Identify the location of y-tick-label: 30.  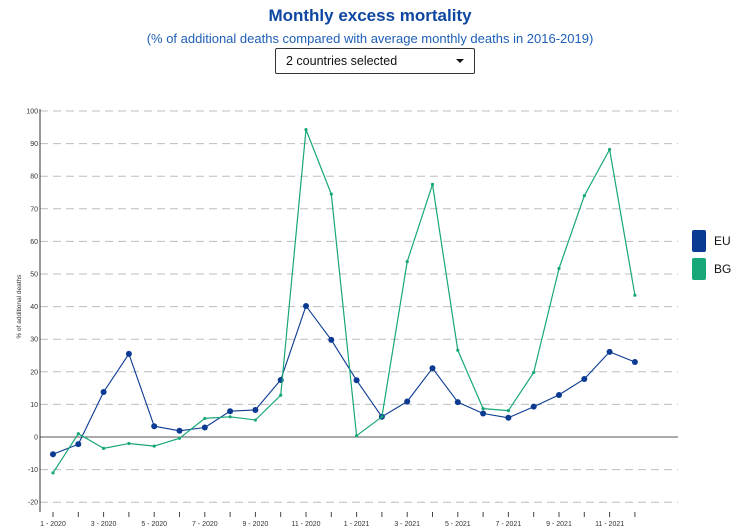
(34, 340).